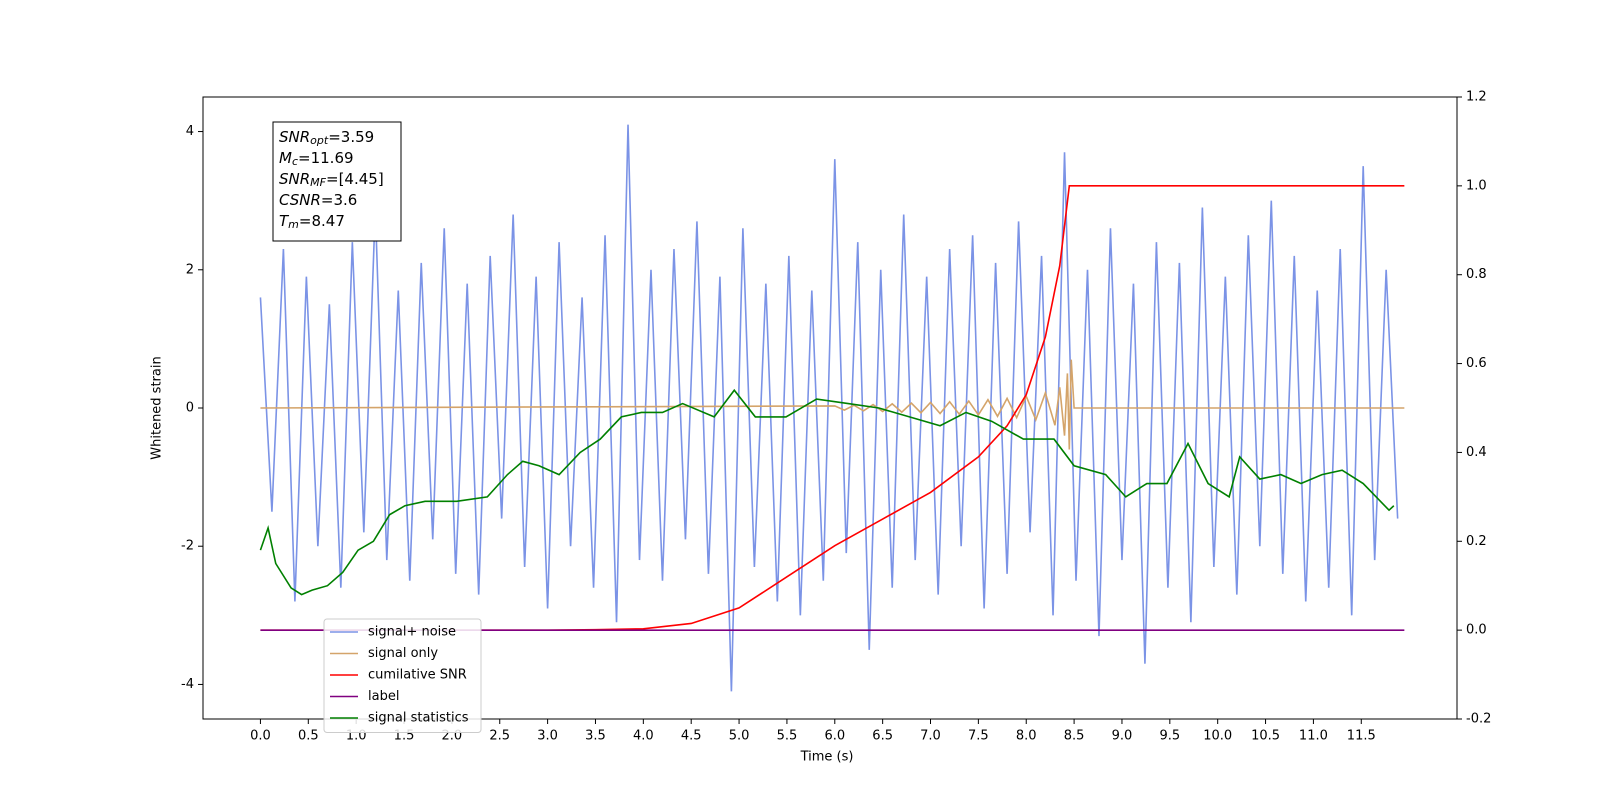 This screenshot has width=1600, height=800. I want to click on annotation-text: CSNR=3.6, so click(318, 200).